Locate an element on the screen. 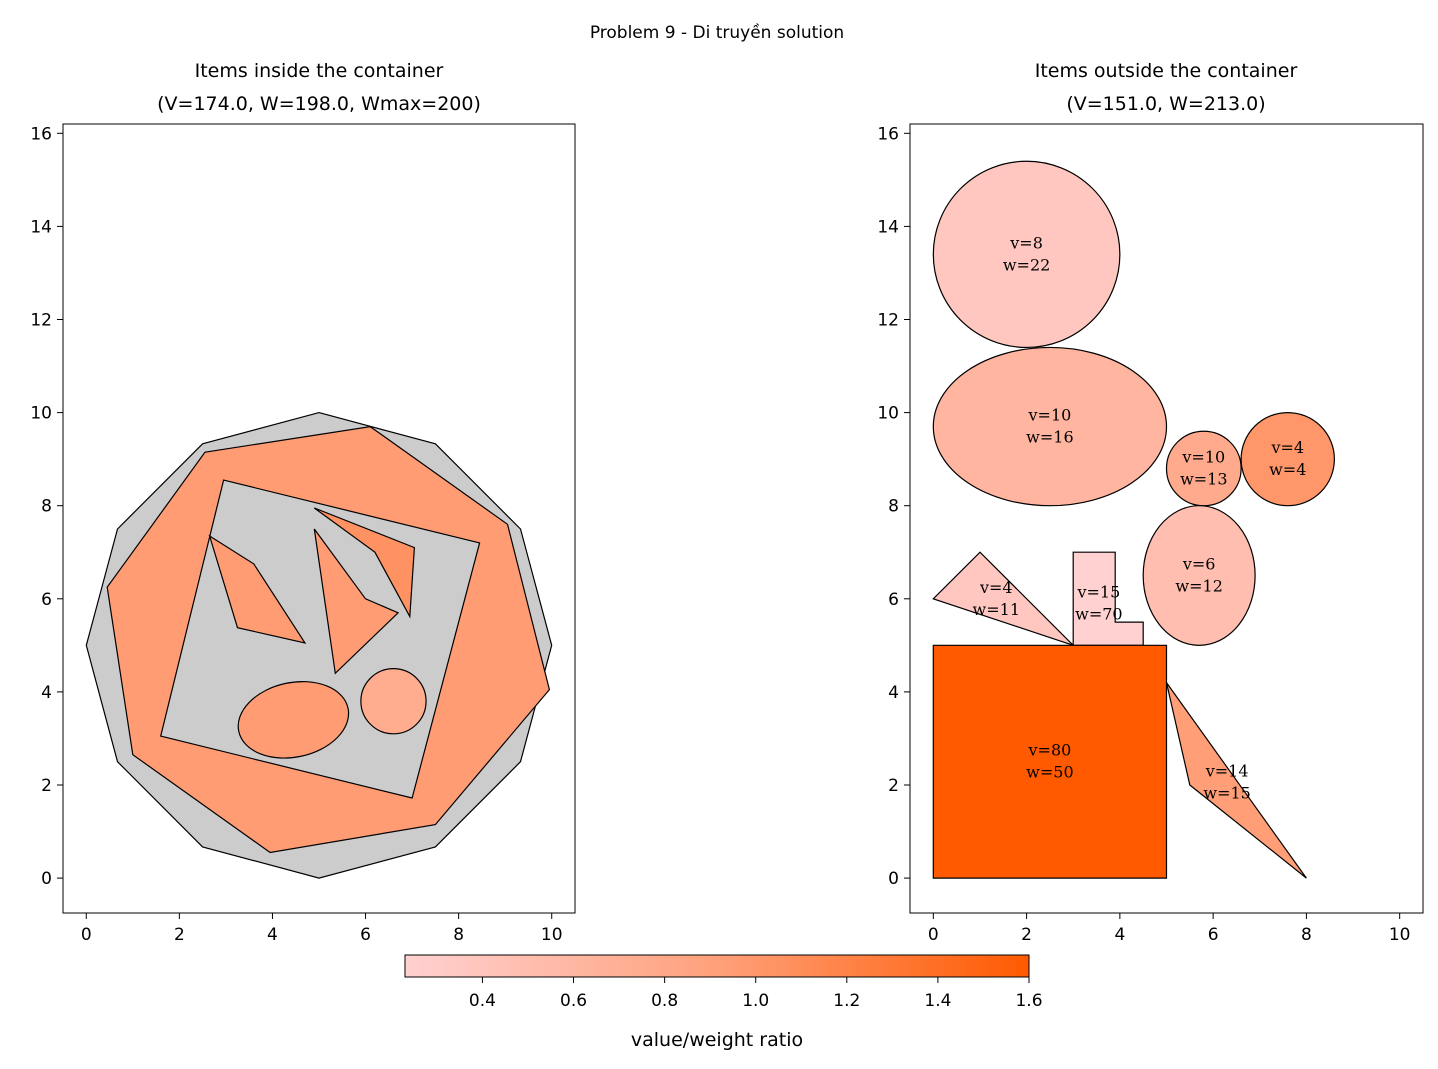 The width and height of the screenshot is (1438, 1069). colorbar-tick-label: 1.6 is located at coordinates (1028, 1001).